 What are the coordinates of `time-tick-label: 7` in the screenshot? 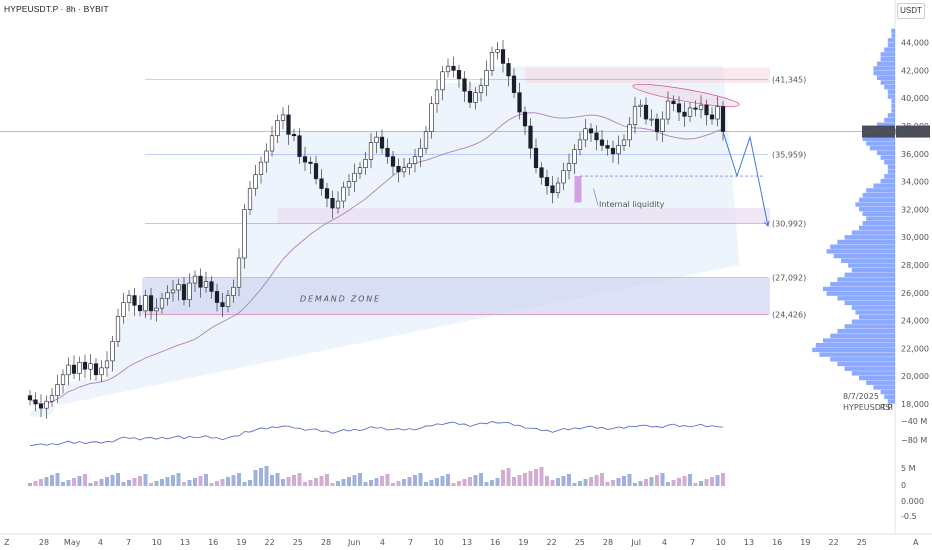 It's located at (128, 542).